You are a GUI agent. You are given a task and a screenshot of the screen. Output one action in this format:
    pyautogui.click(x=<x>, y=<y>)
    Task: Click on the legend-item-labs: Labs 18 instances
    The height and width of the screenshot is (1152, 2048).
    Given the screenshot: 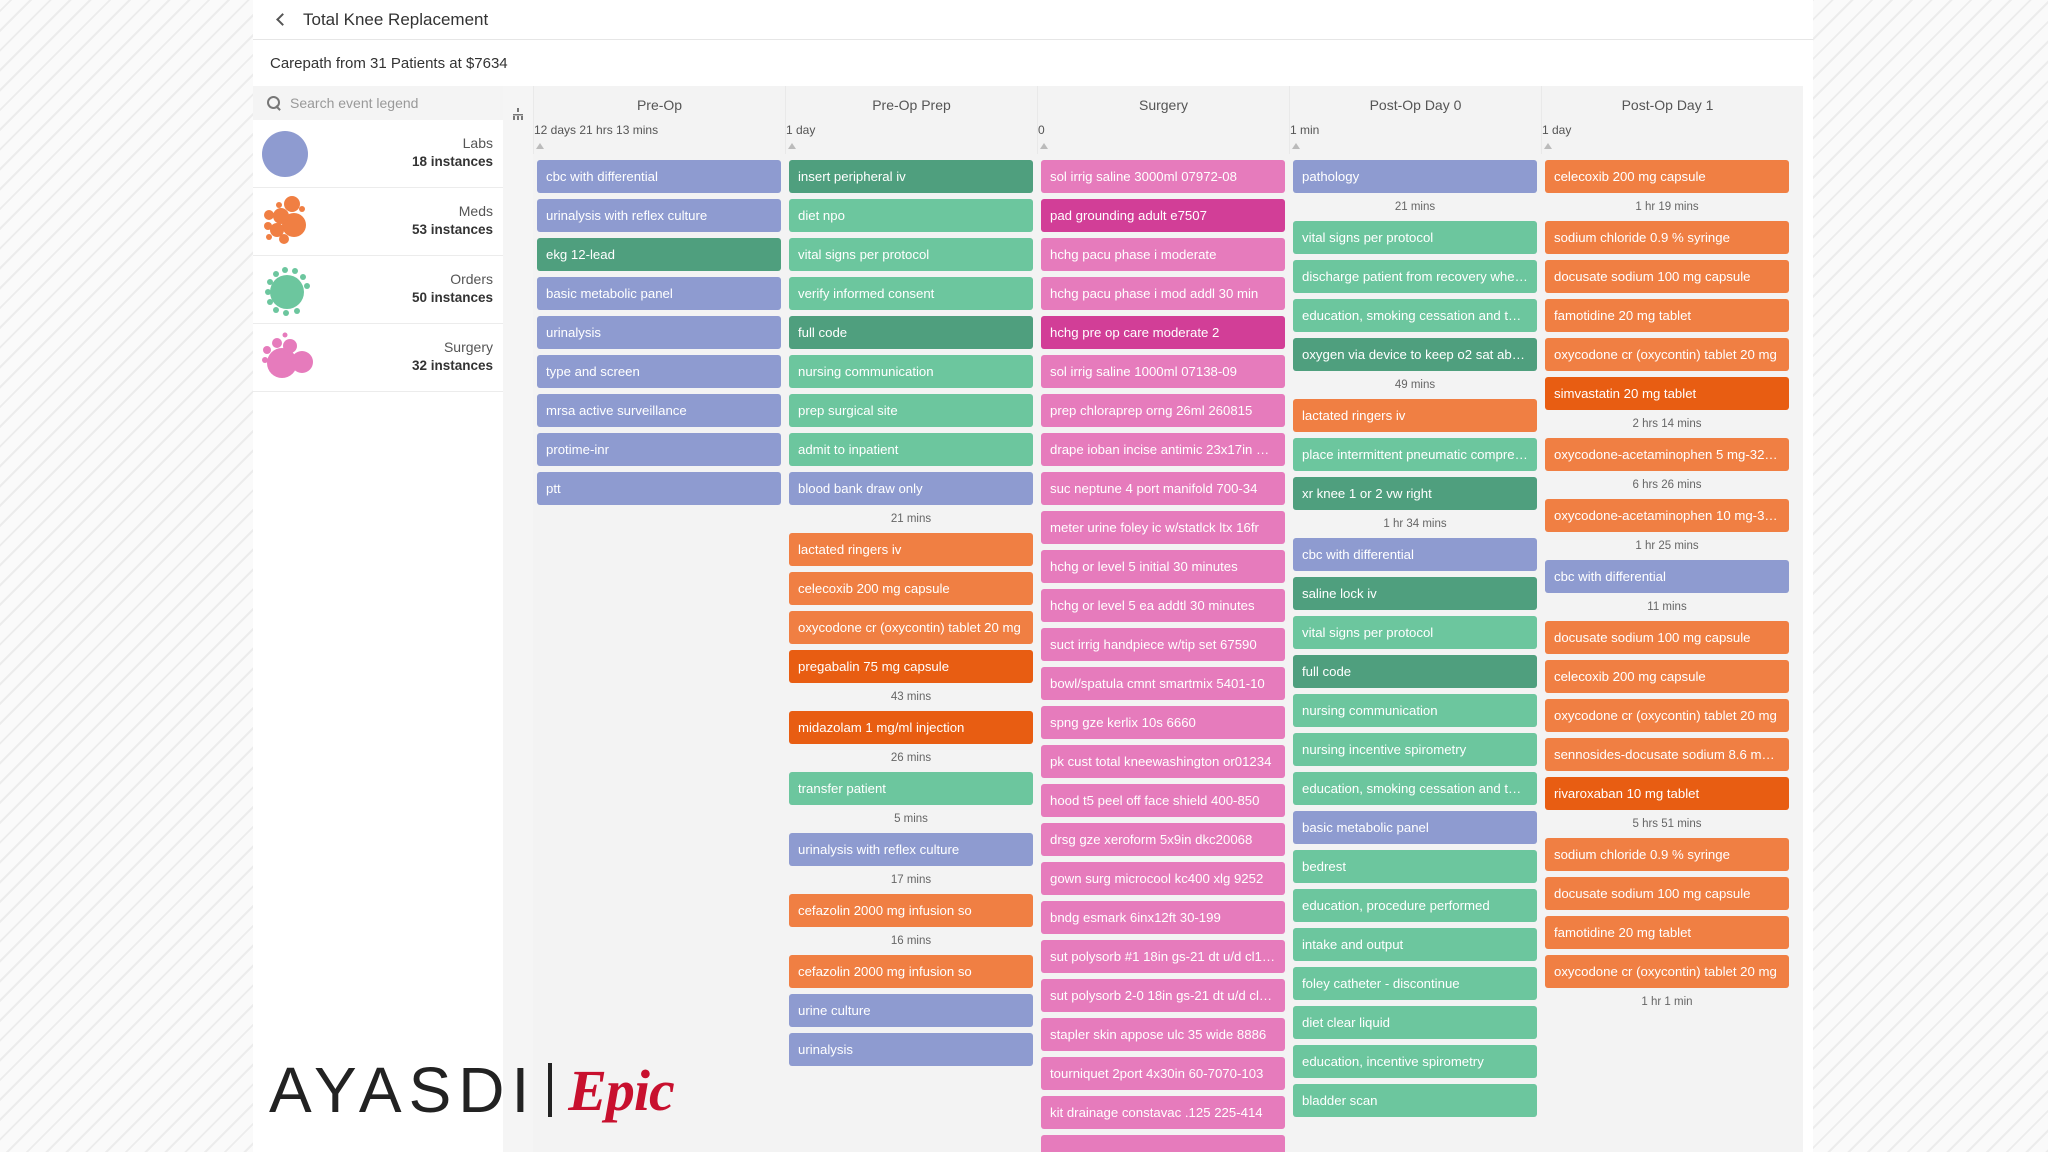 What is the action you would take?
    pyautogui.click(x=378, y=154)
    